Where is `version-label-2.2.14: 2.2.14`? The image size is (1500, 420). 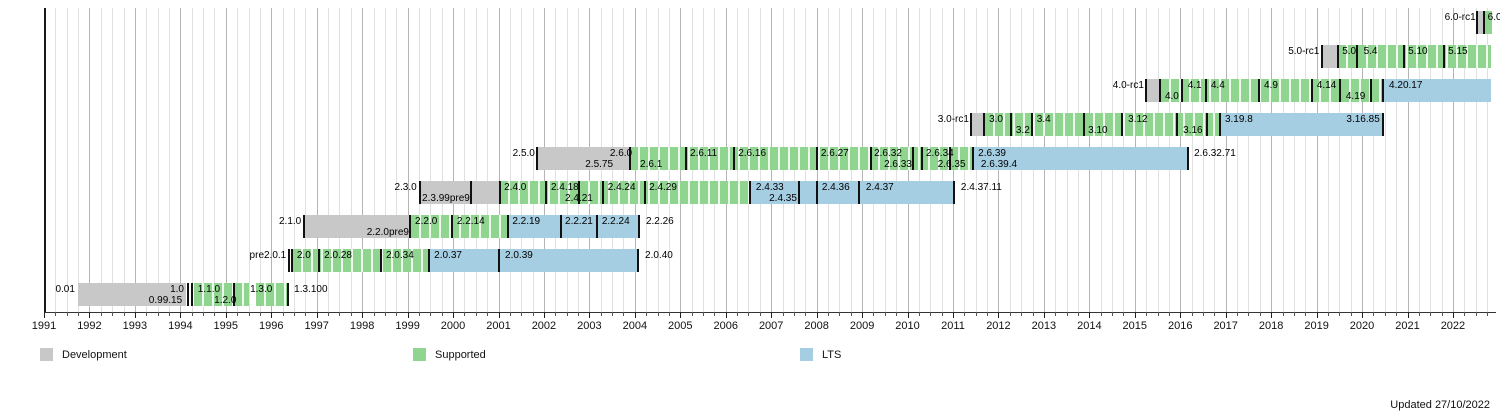
version-label-2.2.14: 2.2.14 is located at coordinates (470, 221).